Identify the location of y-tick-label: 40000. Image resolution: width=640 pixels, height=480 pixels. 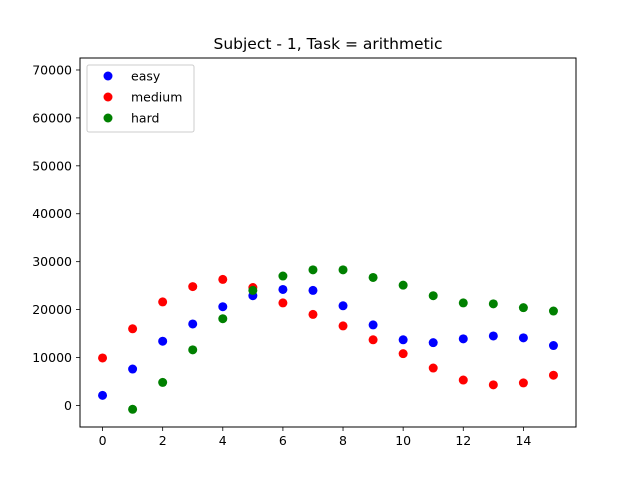
(52, 213).